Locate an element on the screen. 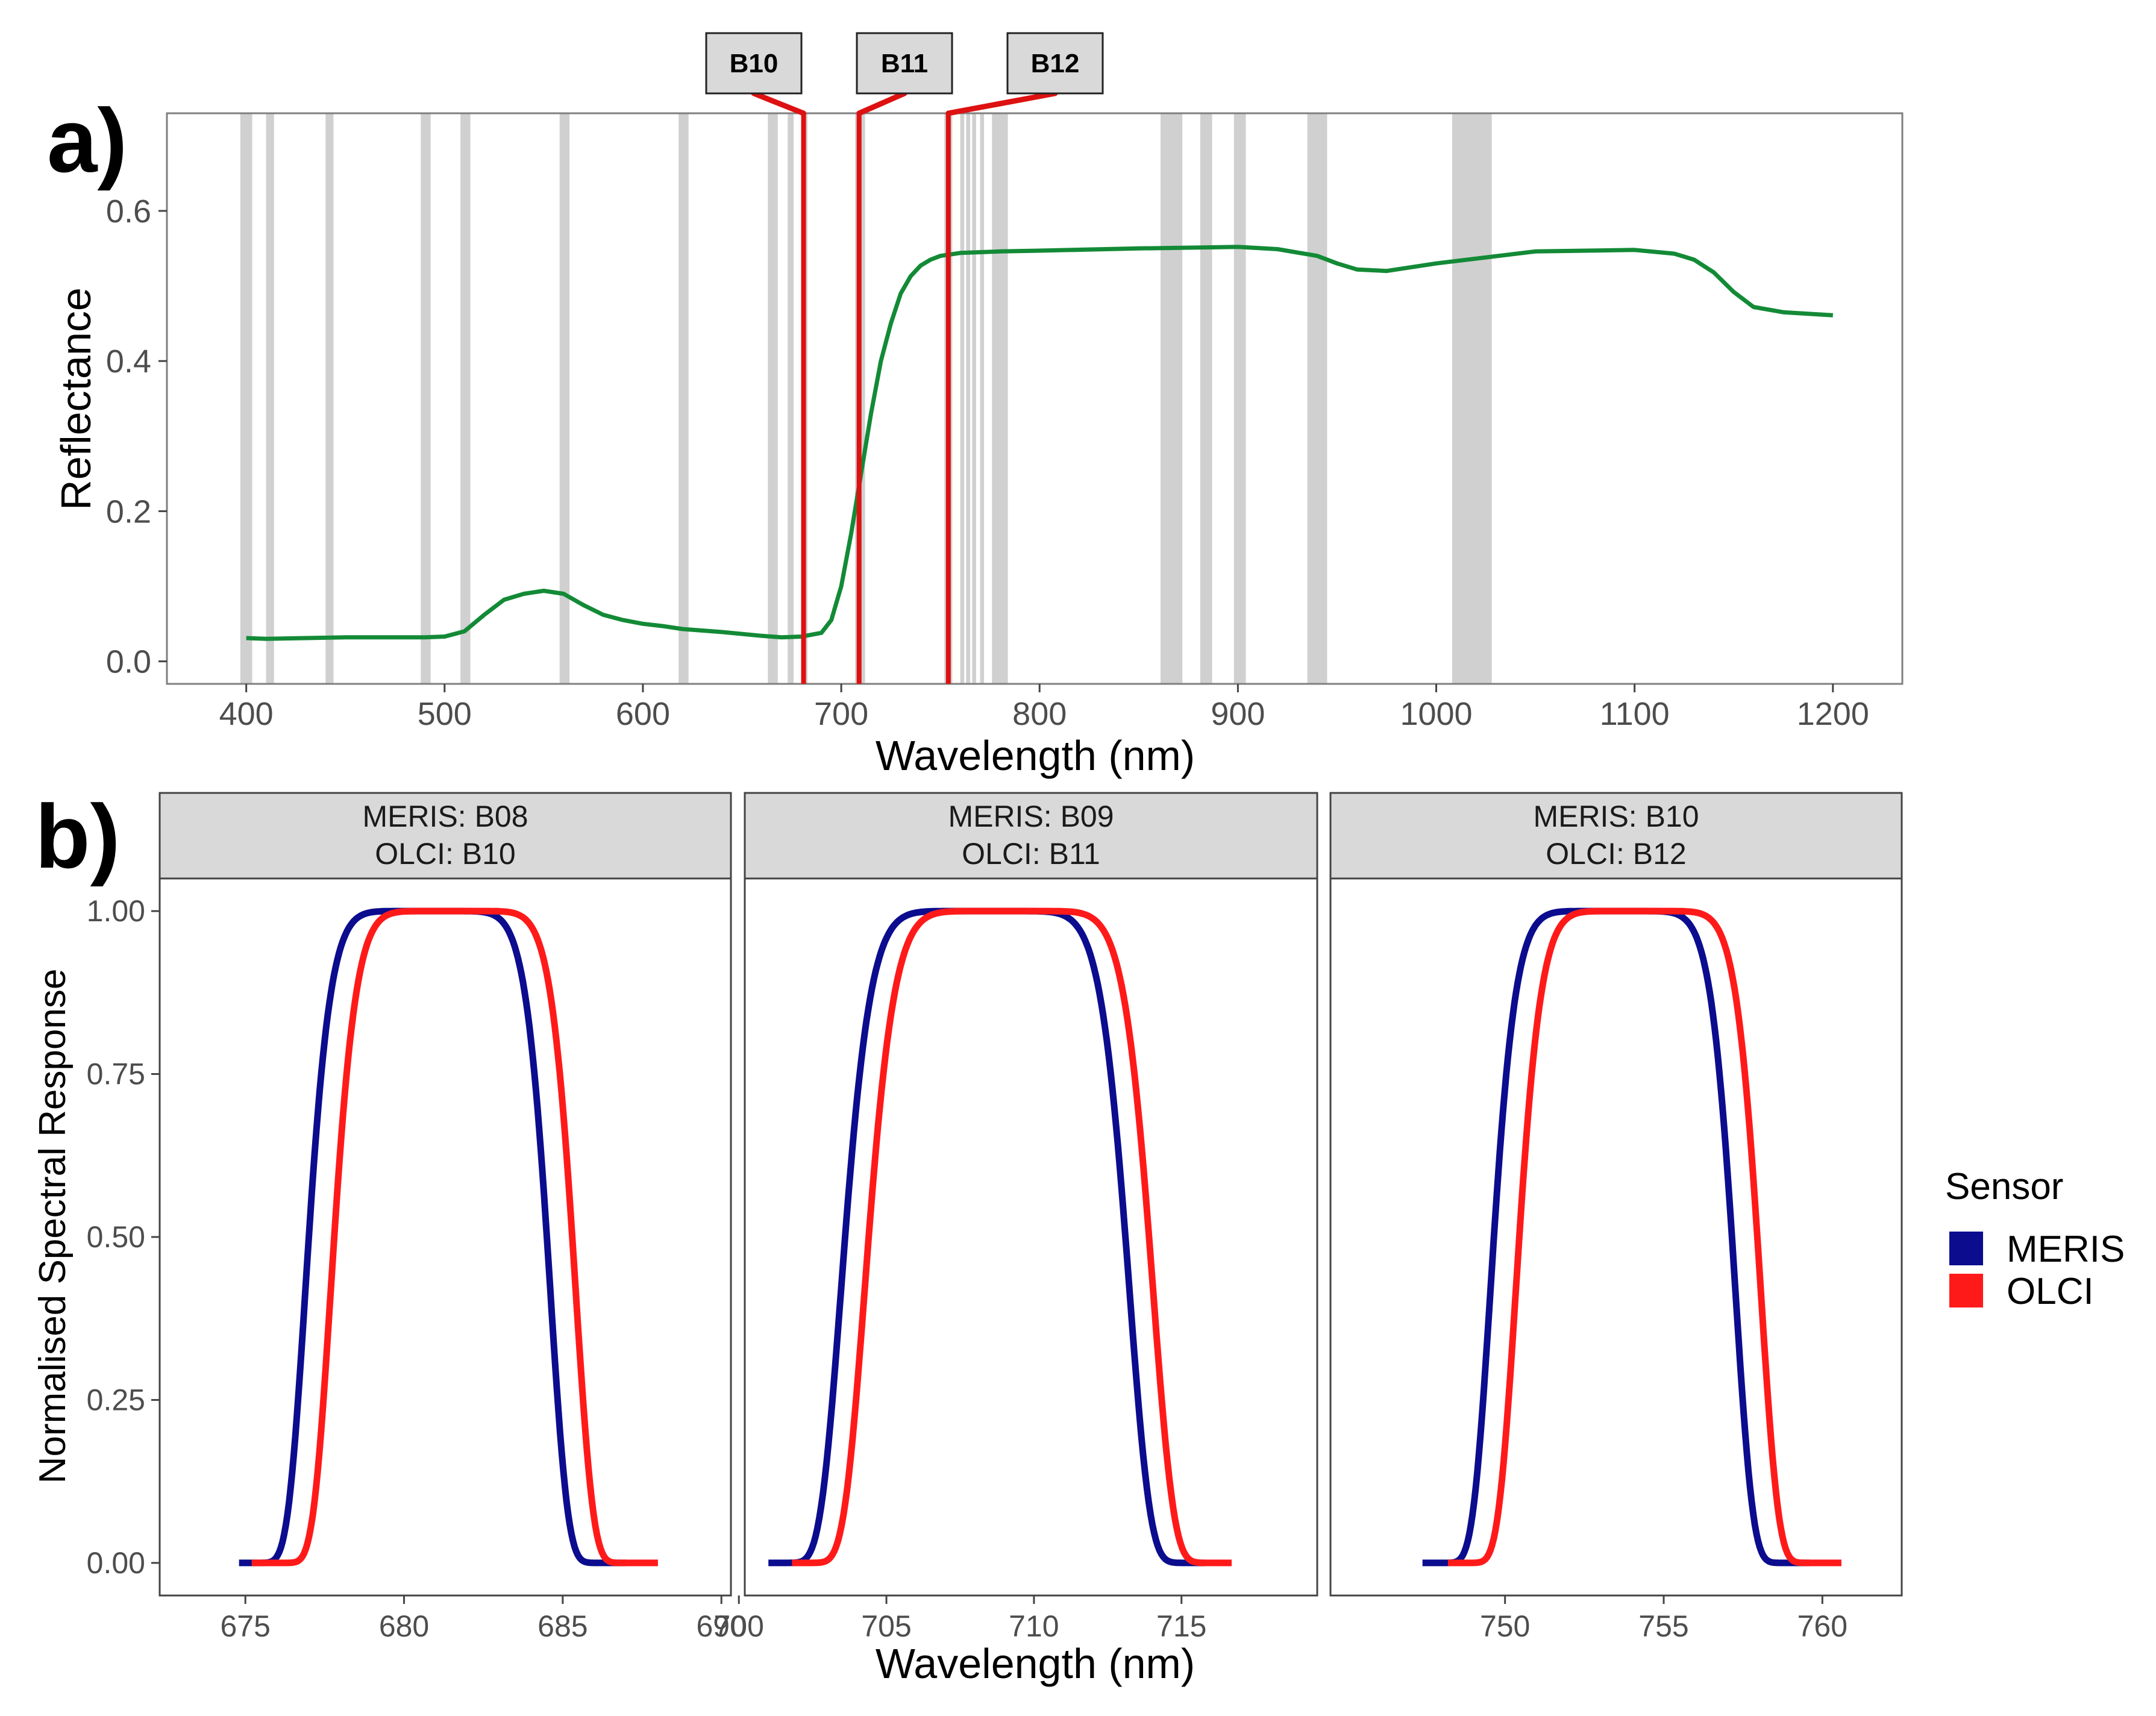 The height and width of the screenshot is (1716, 2156). facet-2-x-tick-label: 715 is located at coordinates (1181, 1626).